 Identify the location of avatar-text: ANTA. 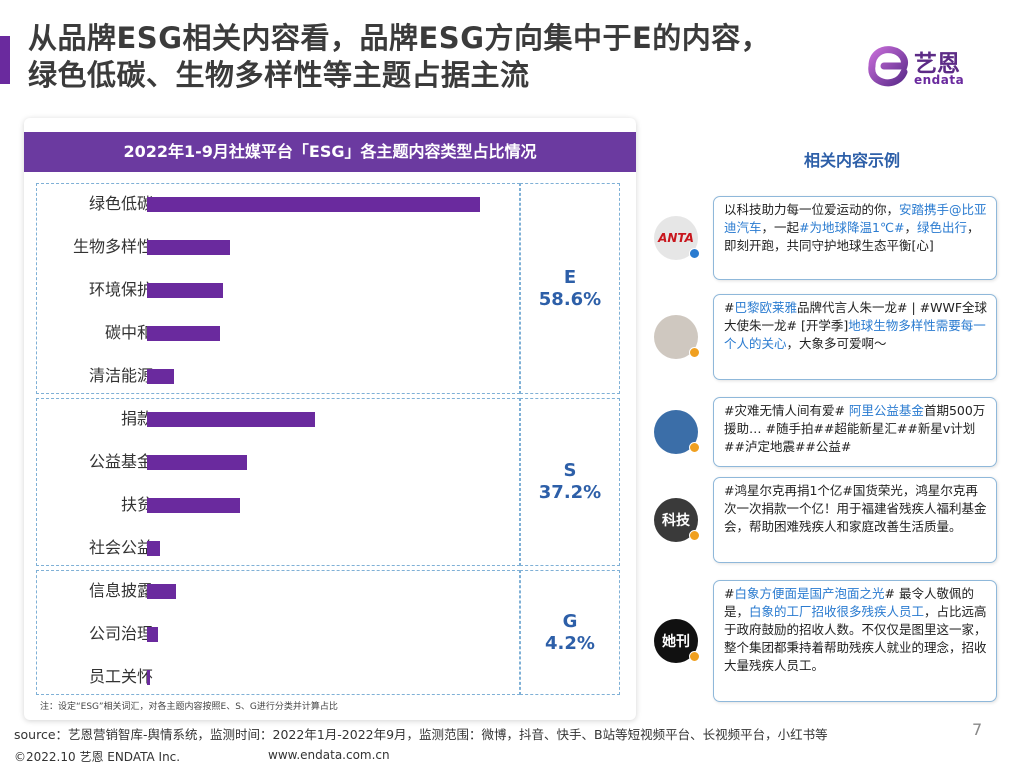
(676, 238).